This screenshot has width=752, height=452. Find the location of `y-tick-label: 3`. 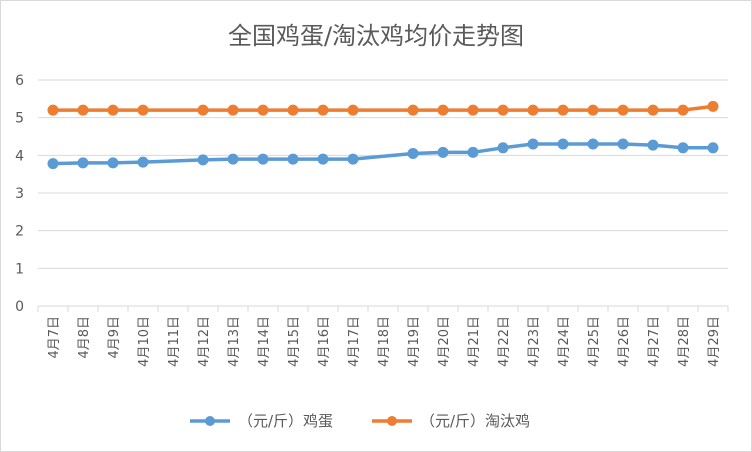

y-tick-label: 3 is located at coordinates (19, 194).